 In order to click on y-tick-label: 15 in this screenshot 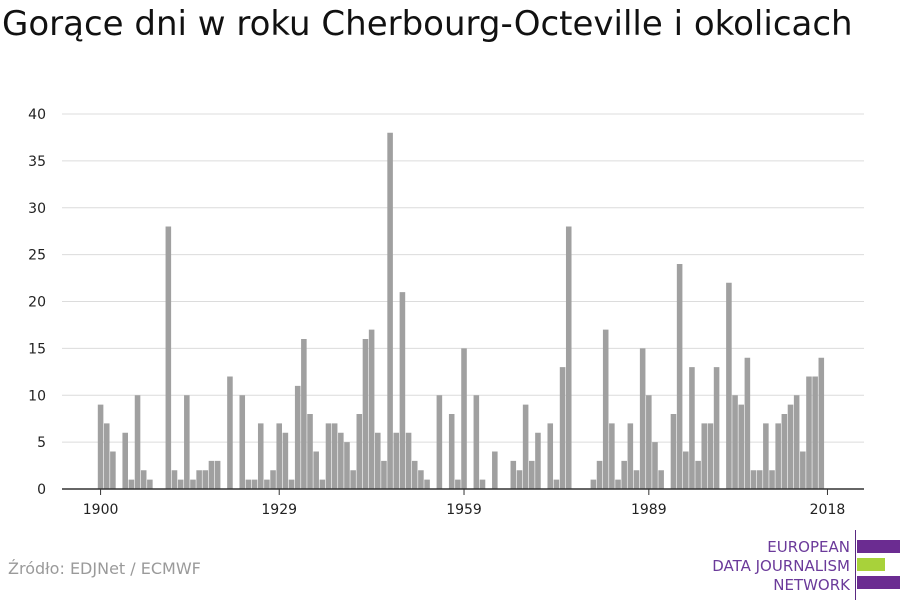, I will do `click(37, 349)`.